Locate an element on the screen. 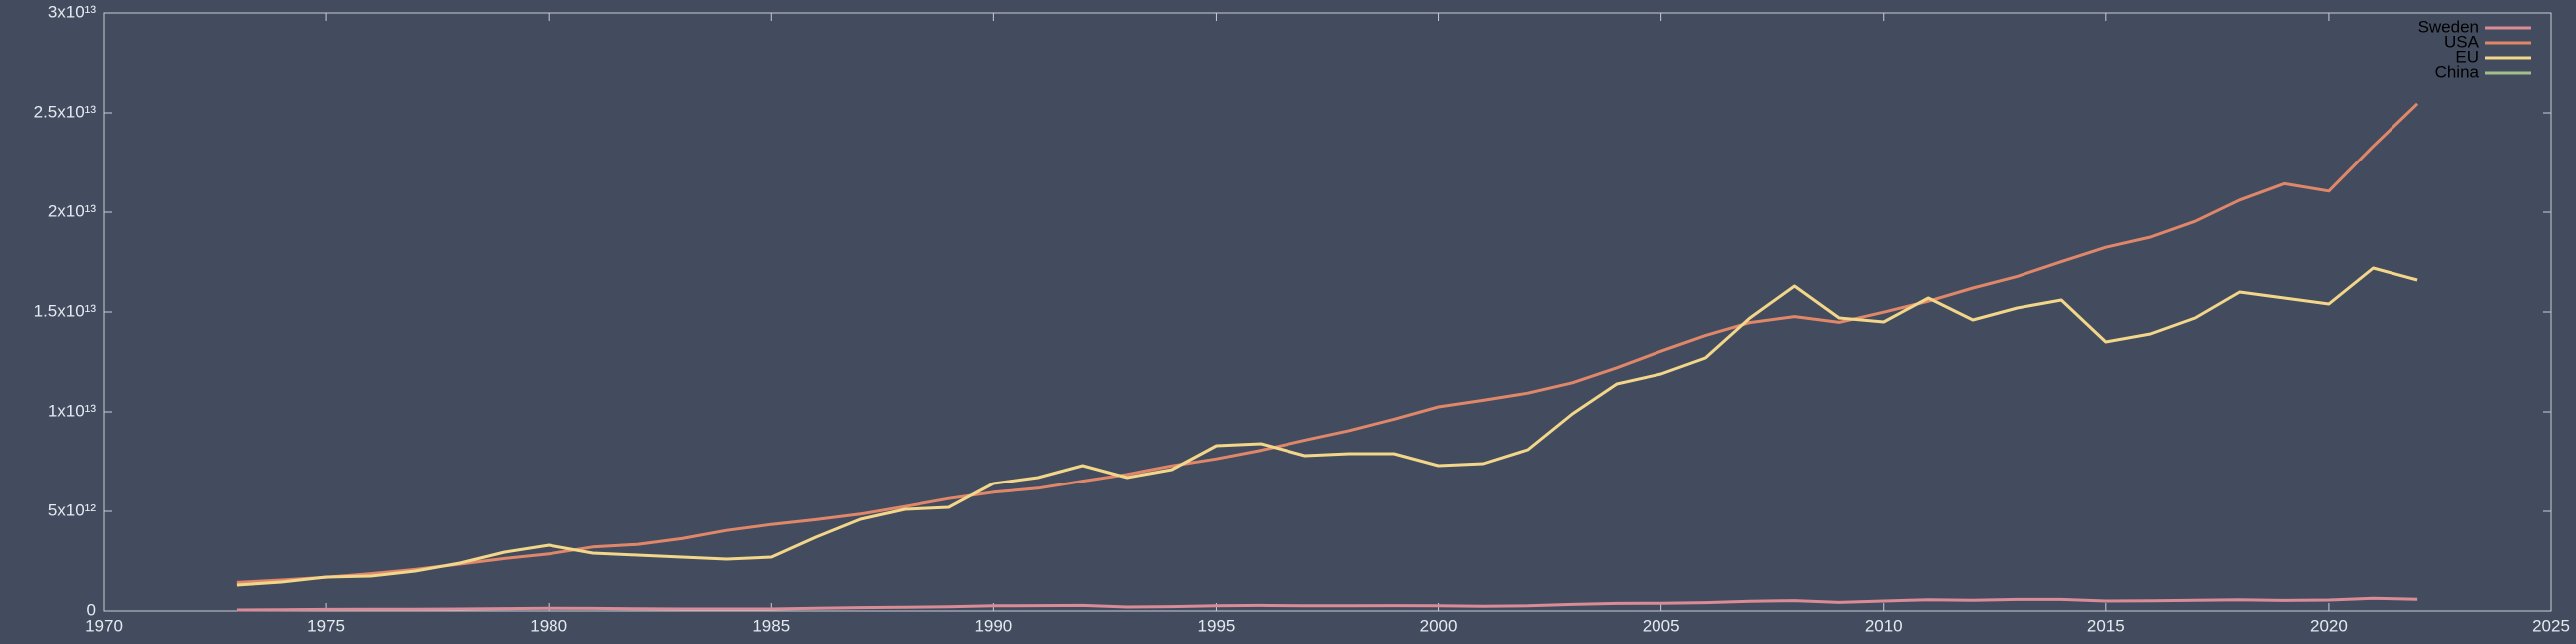  x-tick-label: 1985 is located at coordinates (771, 625).